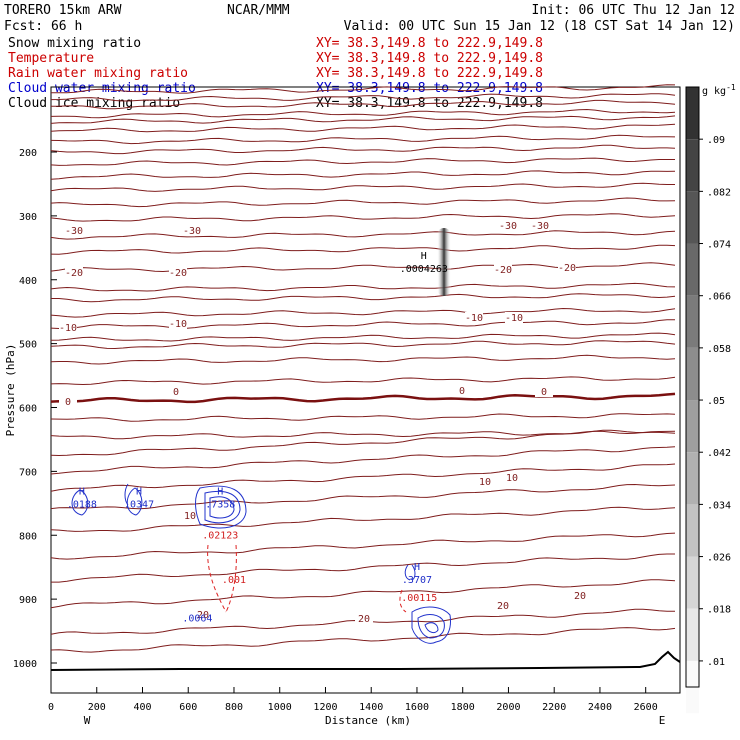 This screenshot has height=740, width=740. What do you see at coordinates (719, 297) in the screenshot?
I see `colorbar-label: .066` at bounding box center [719, 297].